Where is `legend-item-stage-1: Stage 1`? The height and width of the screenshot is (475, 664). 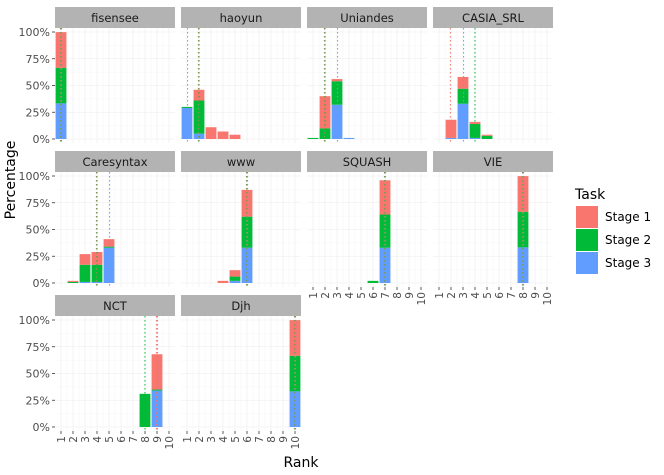 legend-item-stage-1: Stage 1 is located at coordinates (613, 217).